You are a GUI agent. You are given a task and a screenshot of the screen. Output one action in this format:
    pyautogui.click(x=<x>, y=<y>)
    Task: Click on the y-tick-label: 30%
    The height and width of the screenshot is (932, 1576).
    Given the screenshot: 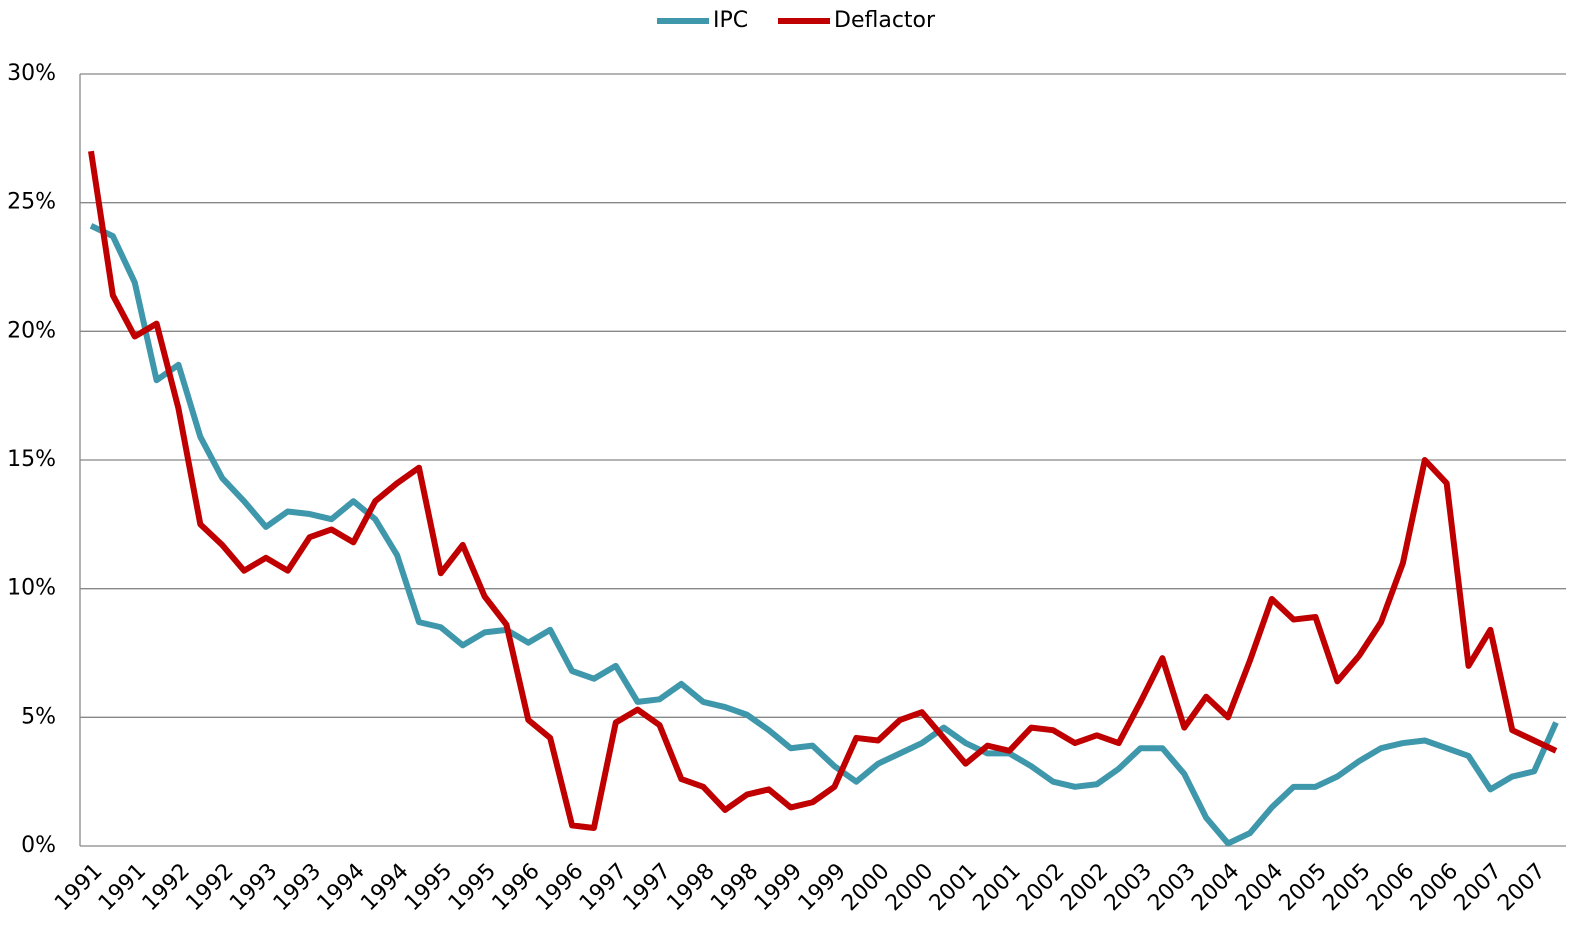 What is the action you would take?
    pyautogui.click(x=31, y=73)
    